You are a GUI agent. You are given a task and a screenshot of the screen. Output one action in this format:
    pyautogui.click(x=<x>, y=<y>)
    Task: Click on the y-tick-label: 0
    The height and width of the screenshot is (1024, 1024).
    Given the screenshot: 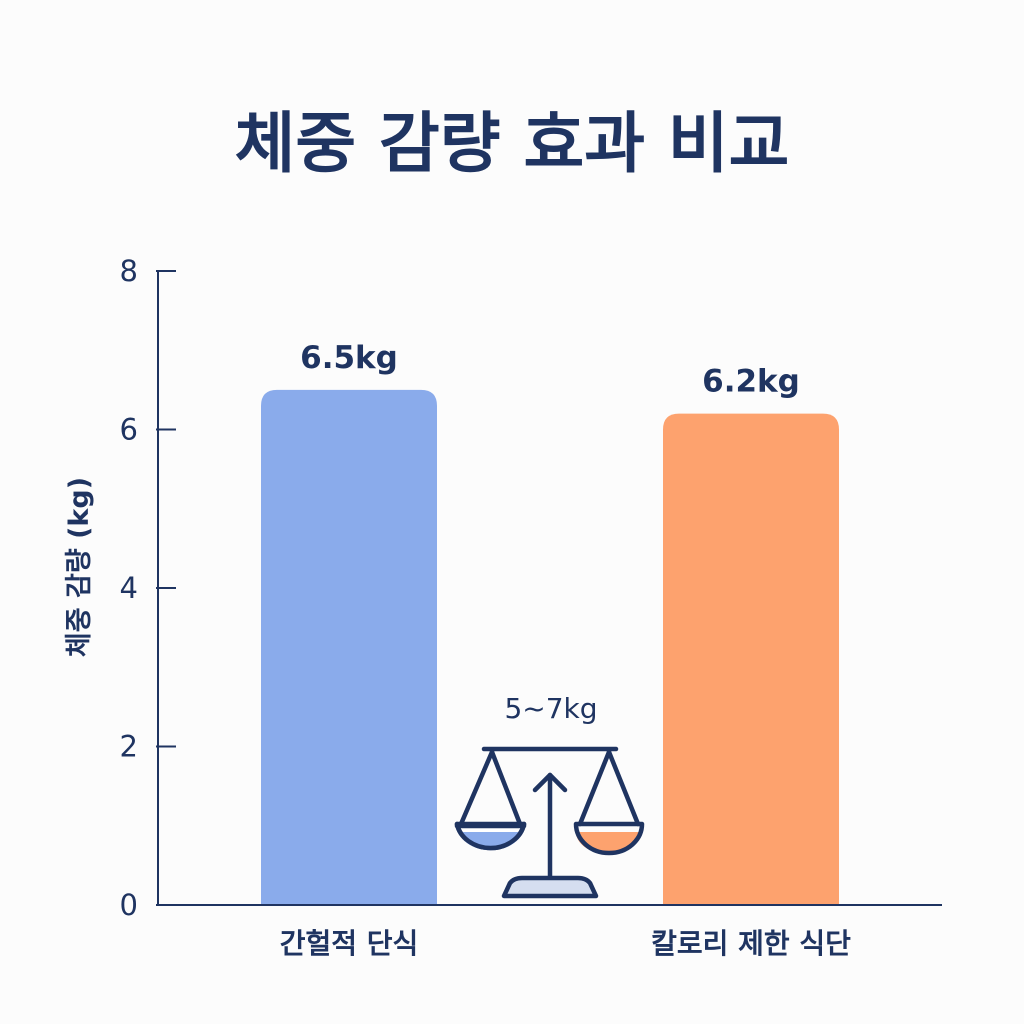 What is the action you would take?
    pyautogui.click(x=129, y=905)
    